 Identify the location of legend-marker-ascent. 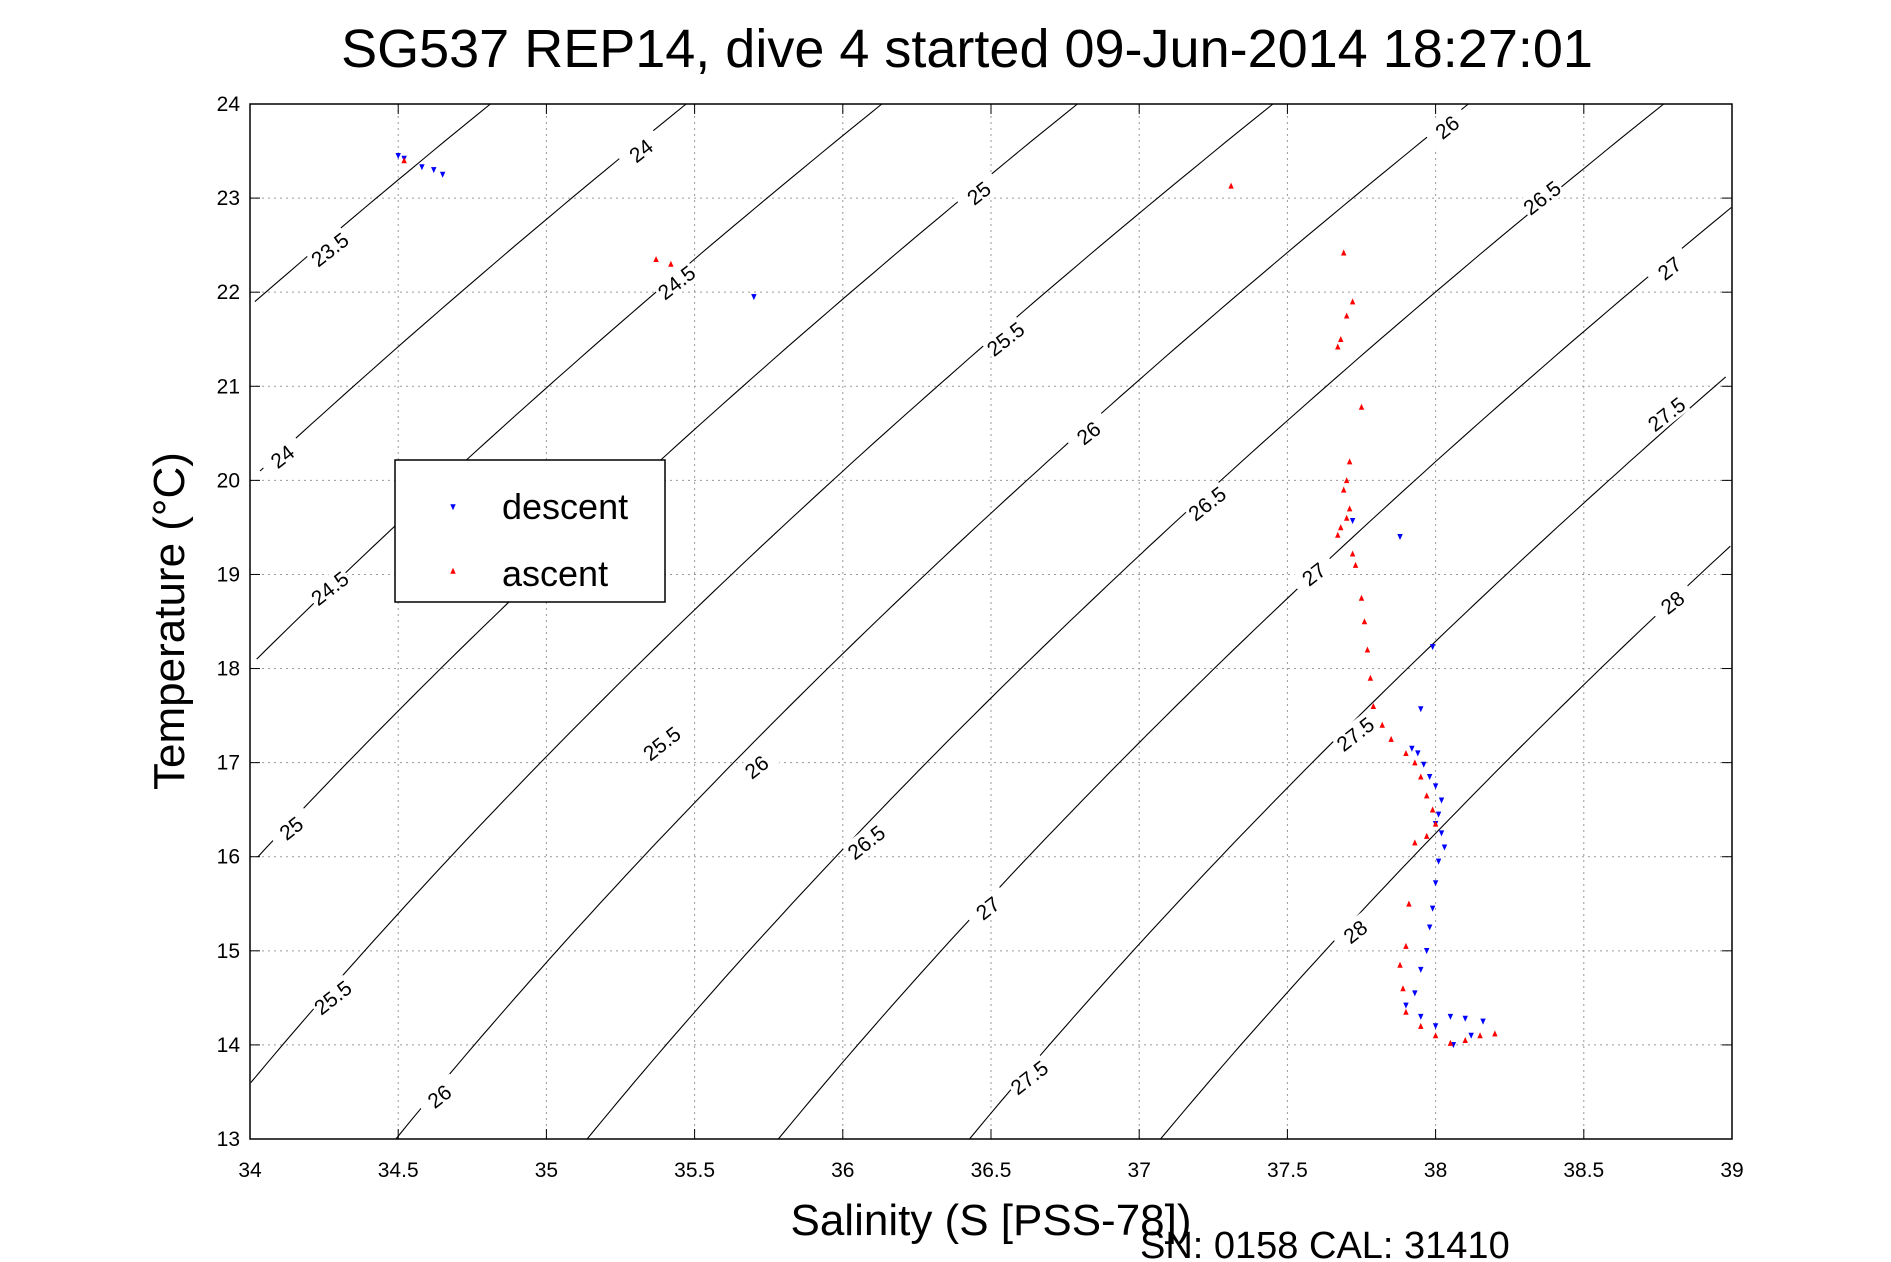
(453, 570).